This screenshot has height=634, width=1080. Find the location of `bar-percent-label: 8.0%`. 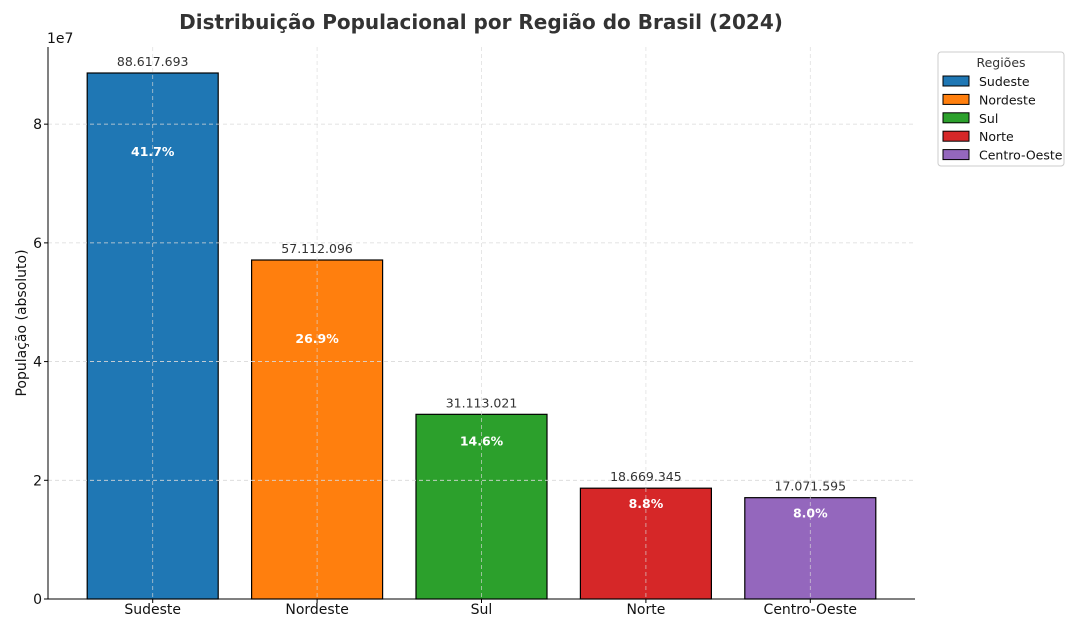

bar-percent-label: 8.0% is located at coordinates (810, 513).